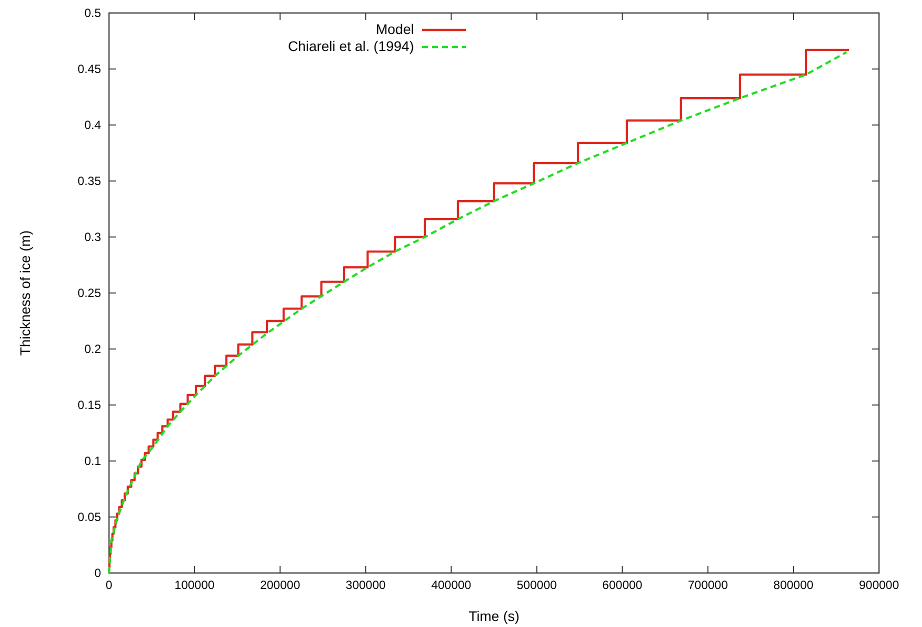 The width and height of the screenshot is (922, 627). Describe the element at coordinates (90, 69) in the screenshot. I see `y-tick-label: 0.45` at that location.